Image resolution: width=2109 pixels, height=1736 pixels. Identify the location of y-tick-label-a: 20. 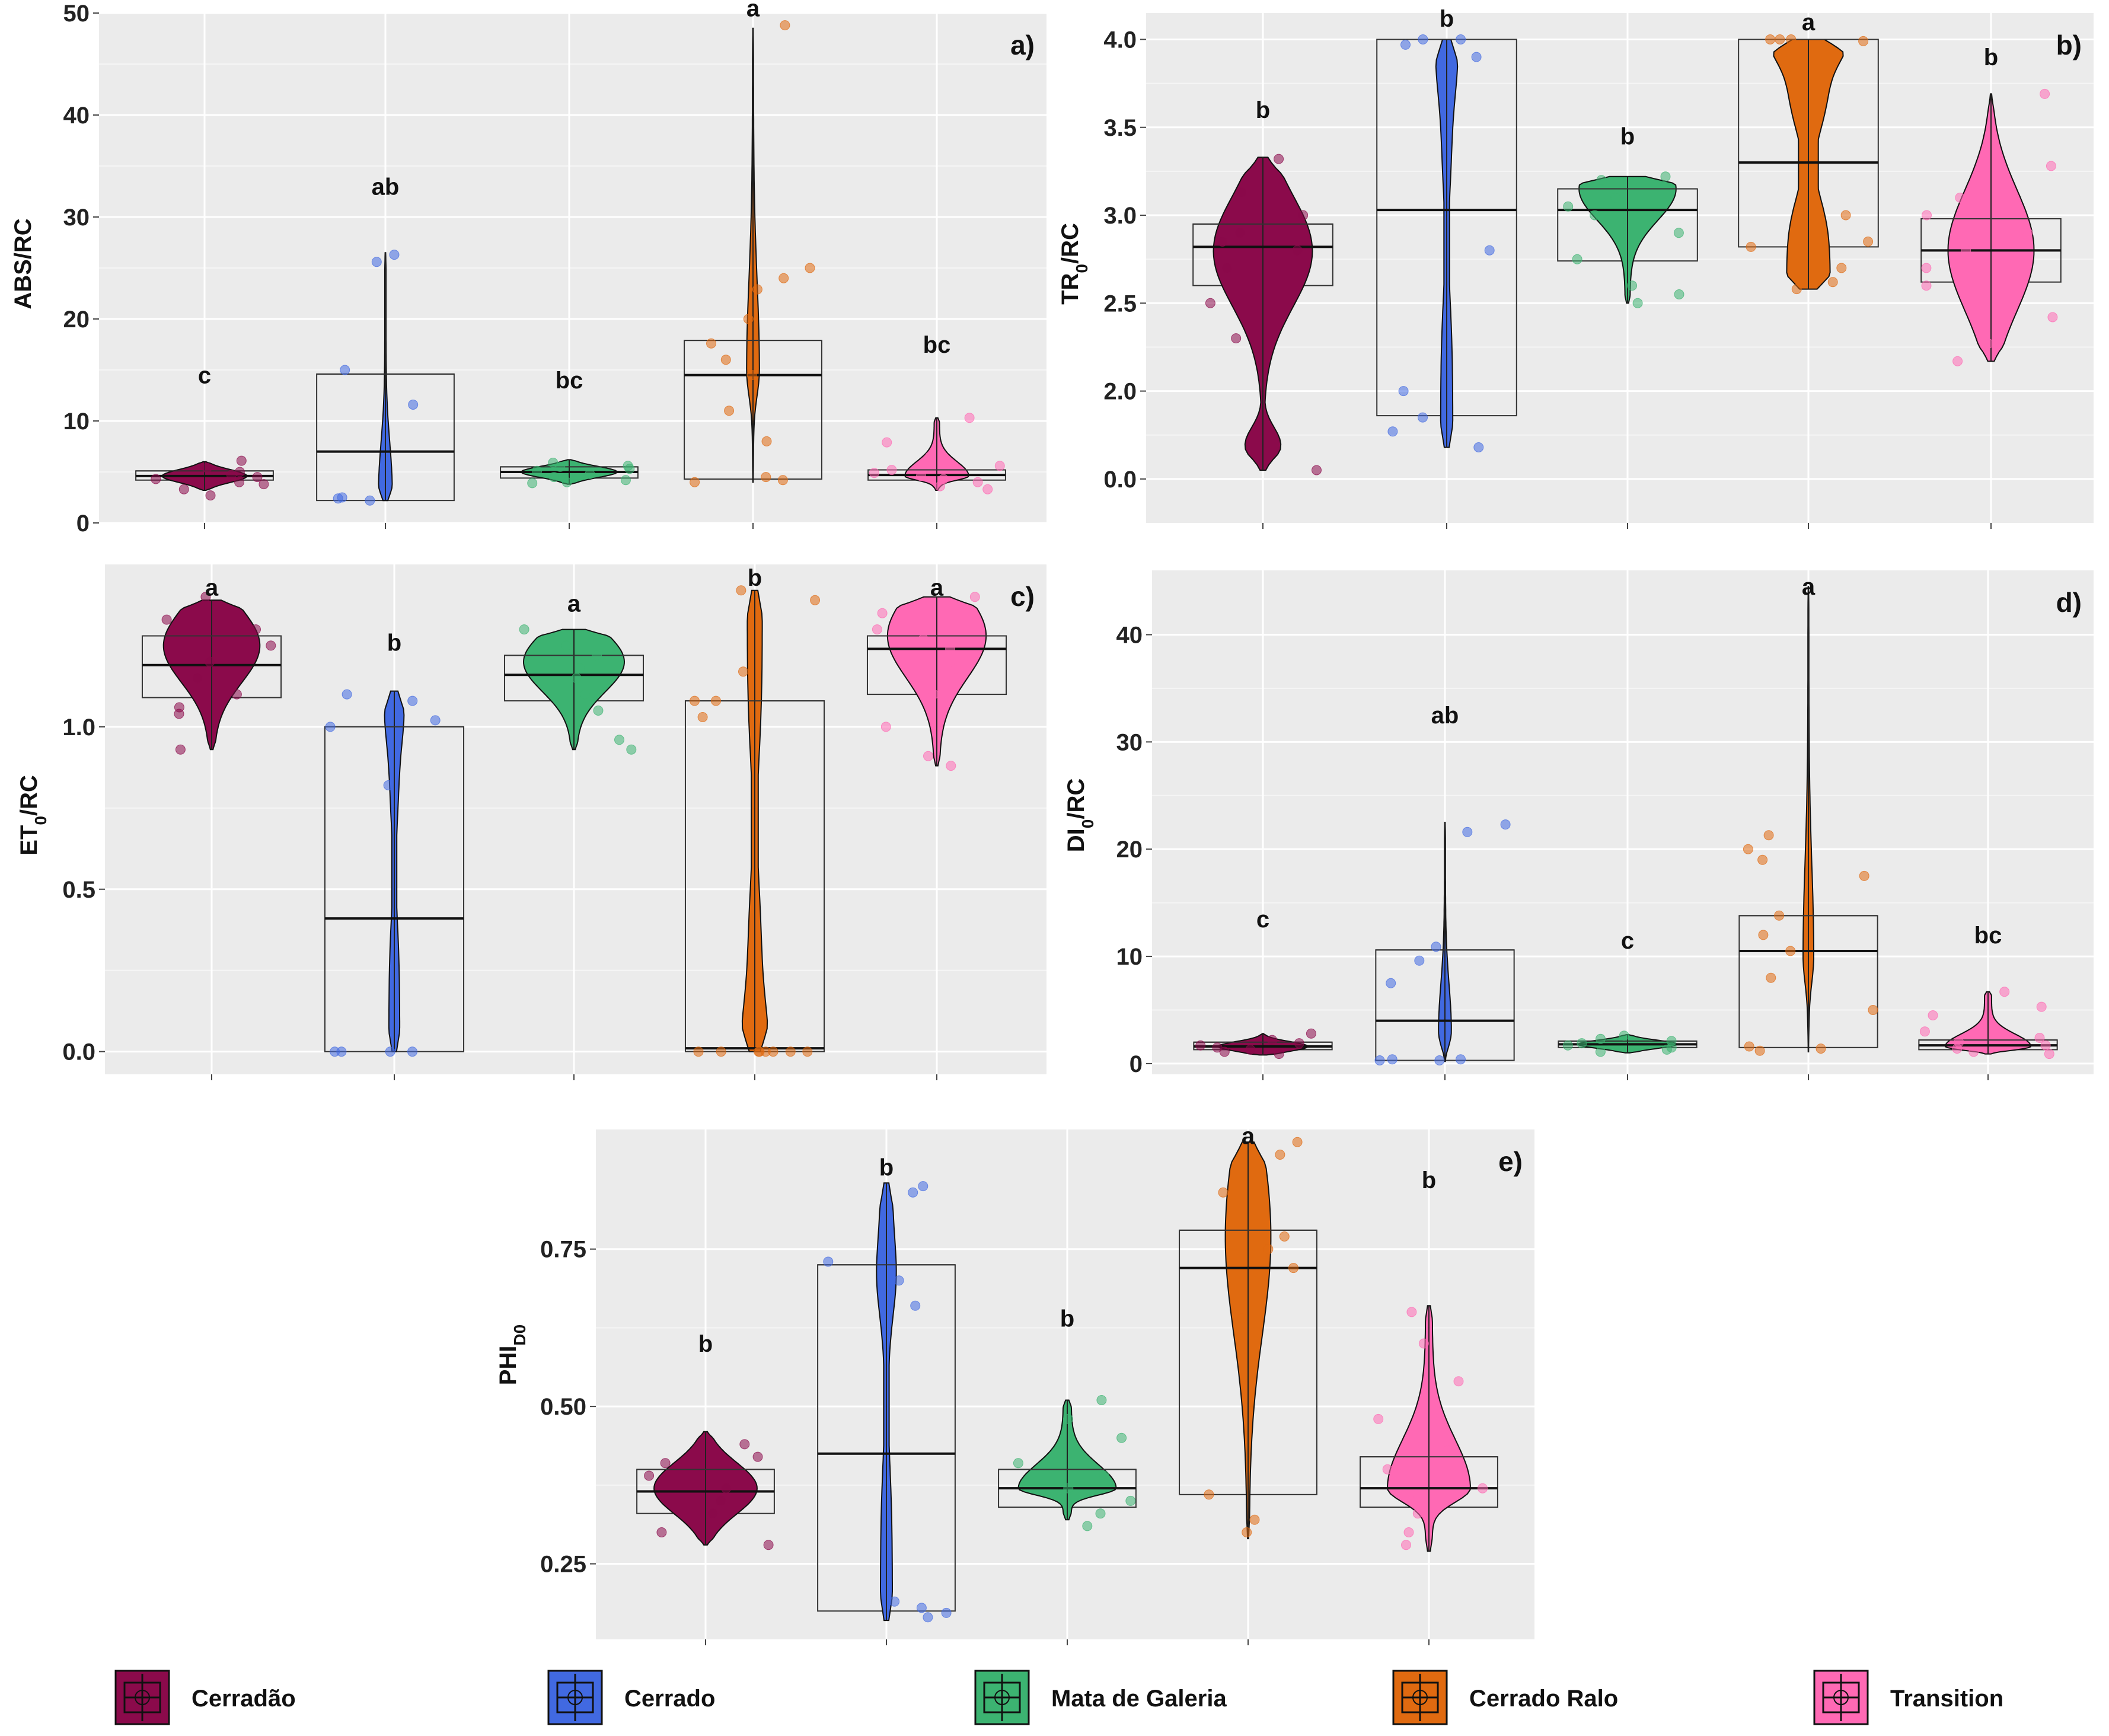
(76, 320).